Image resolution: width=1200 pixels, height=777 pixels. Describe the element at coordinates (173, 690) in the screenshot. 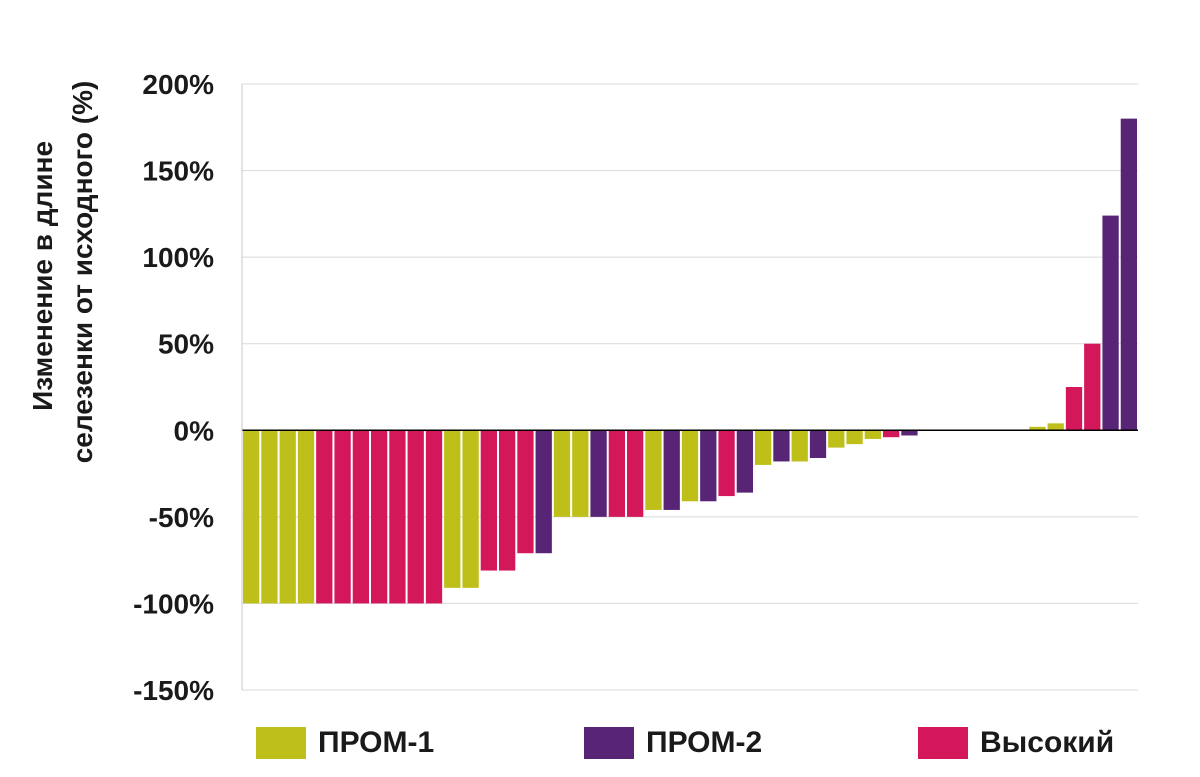

I see `y-tick-label: -150%` at that location.